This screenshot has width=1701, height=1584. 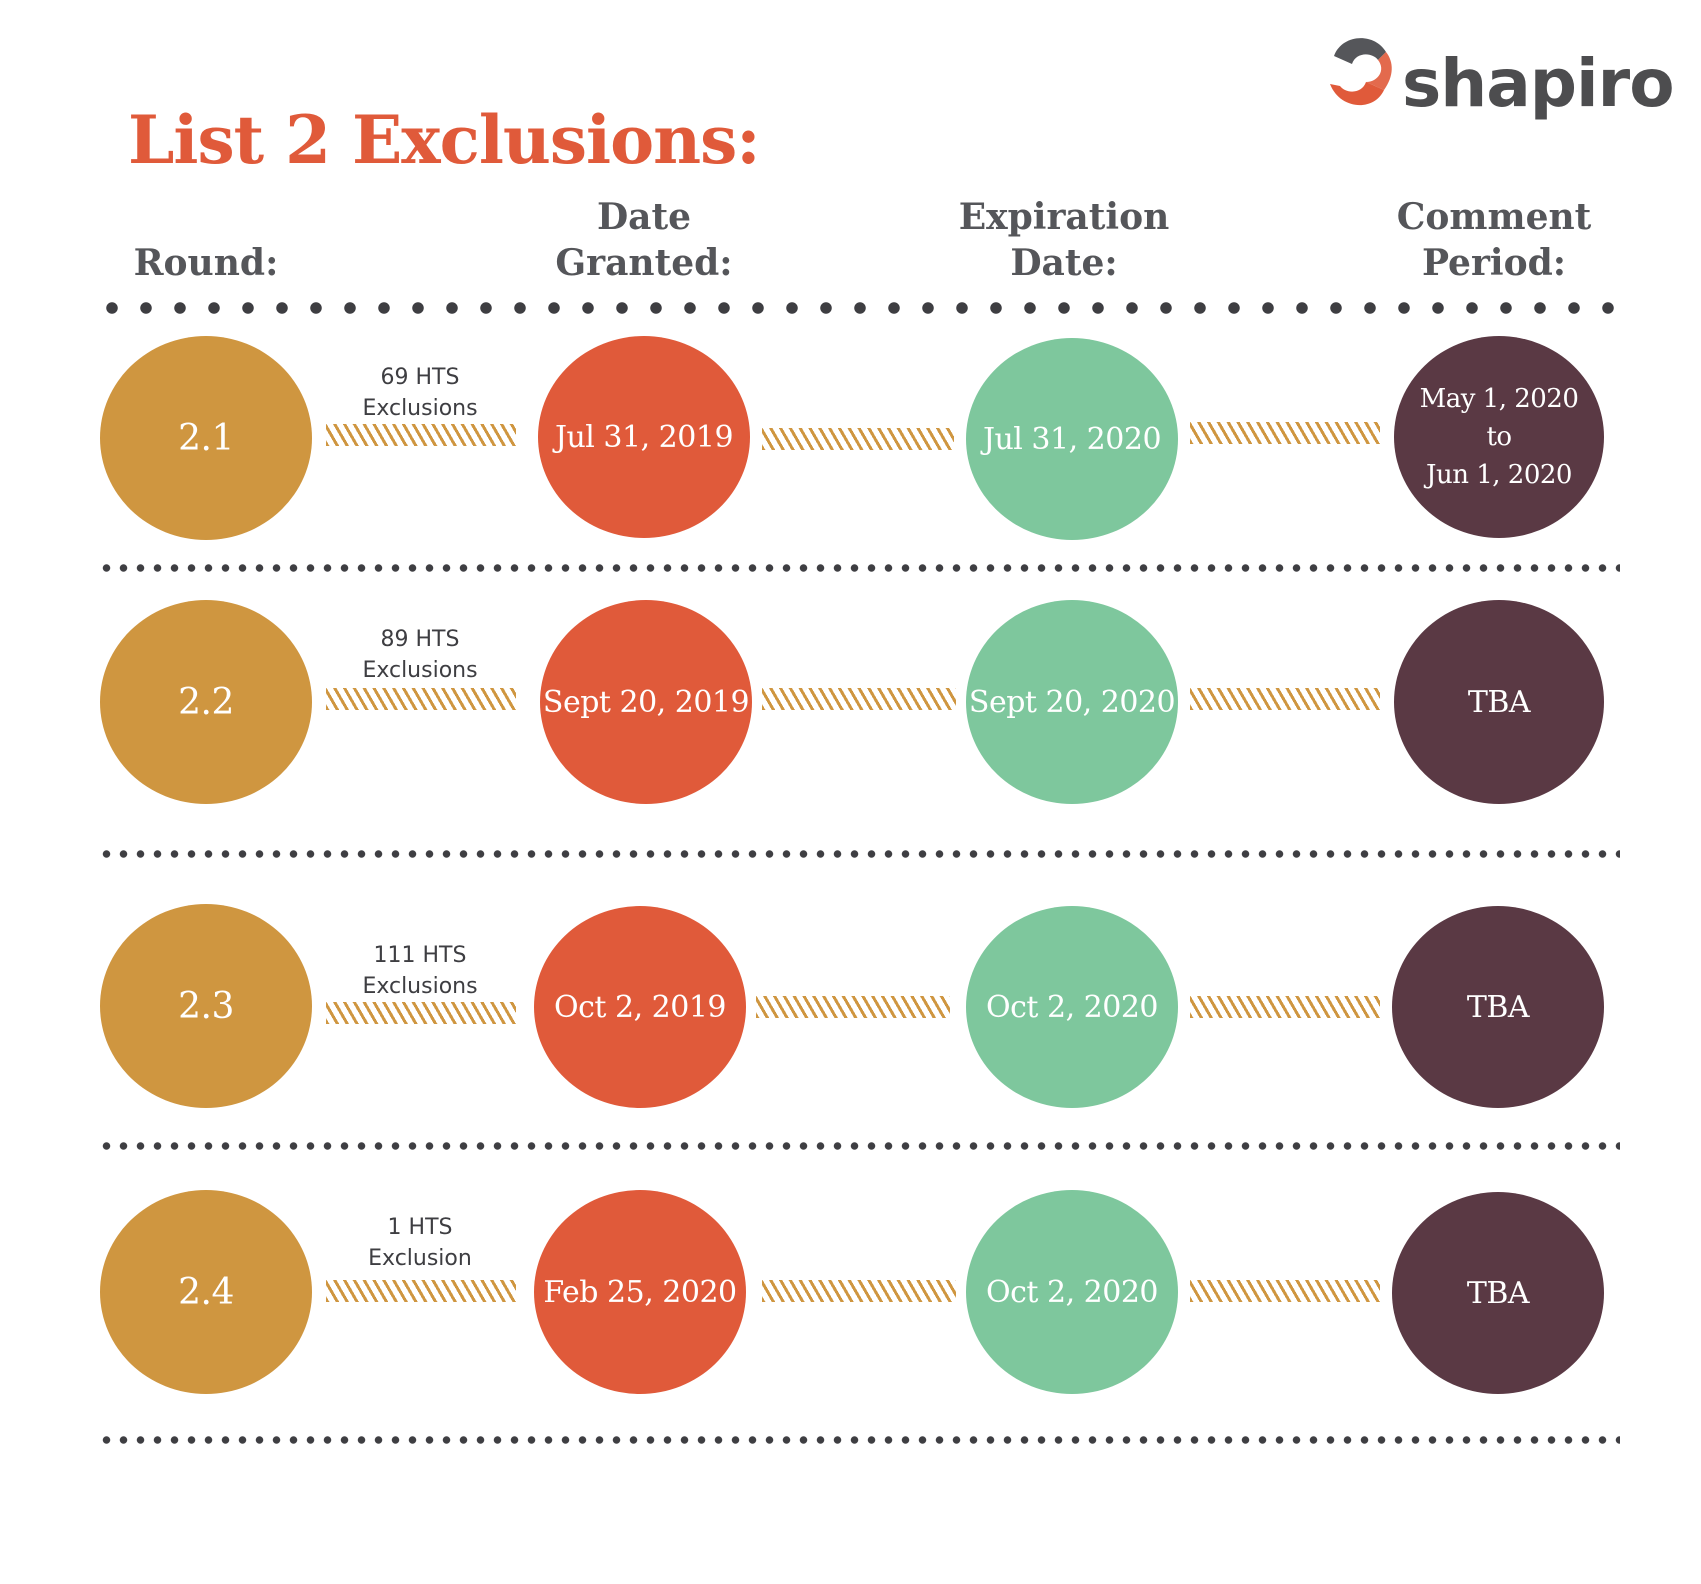 What do you see at coordinates (1072, 702) in the screenshot?
I see `expiration-date-circle: Sept 20, 2020` at bounding box center [1072, 702].